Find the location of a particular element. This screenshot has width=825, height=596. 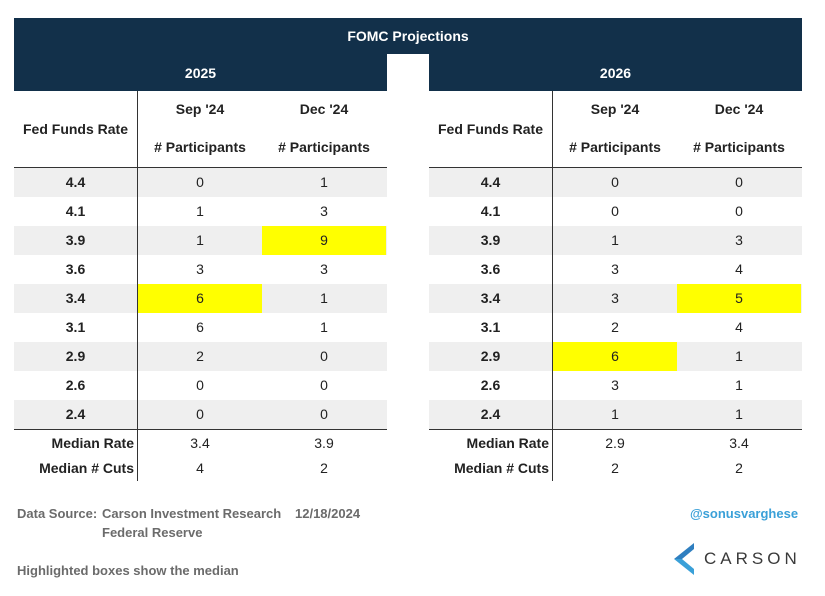

table-row: 2.6 0 0 is located at coordinates (200, 385).